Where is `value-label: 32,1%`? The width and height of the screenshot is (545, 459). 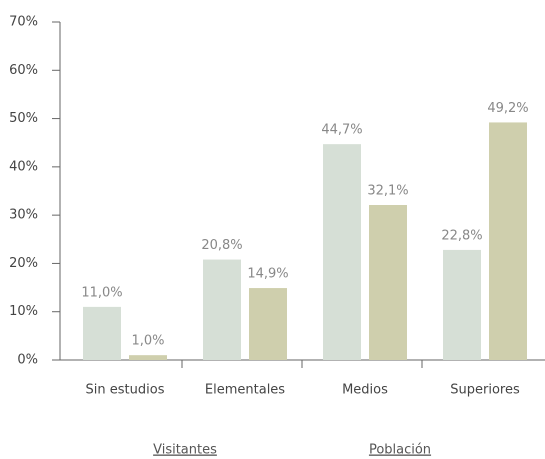
value-label: 32,1% is located at coordinates (387, 191).